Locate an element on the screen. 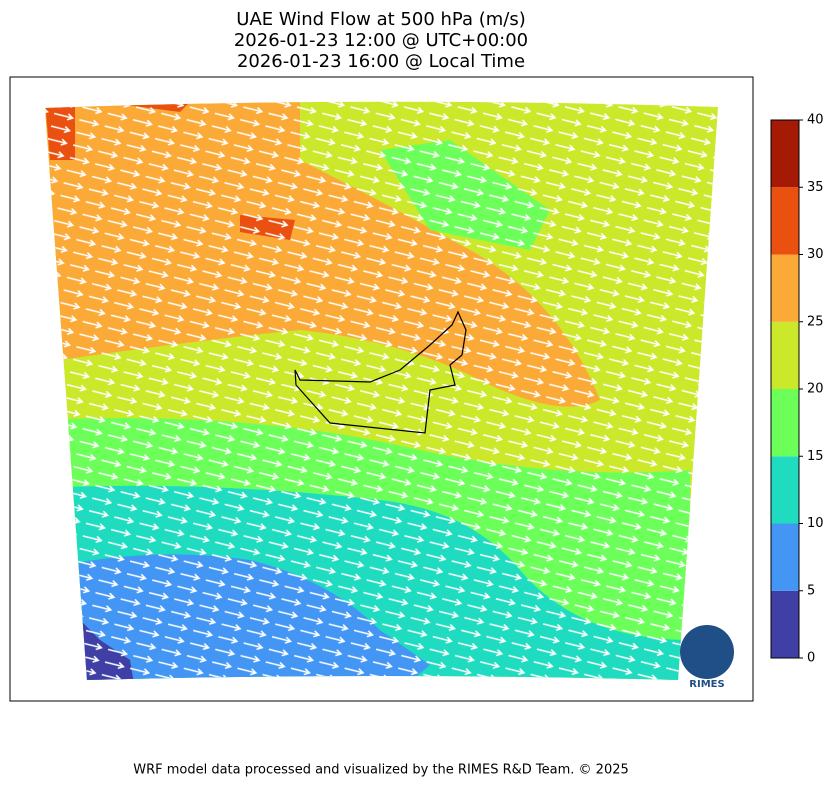  colorbar-tick-label: 35 is located at coordinates (815, 187).